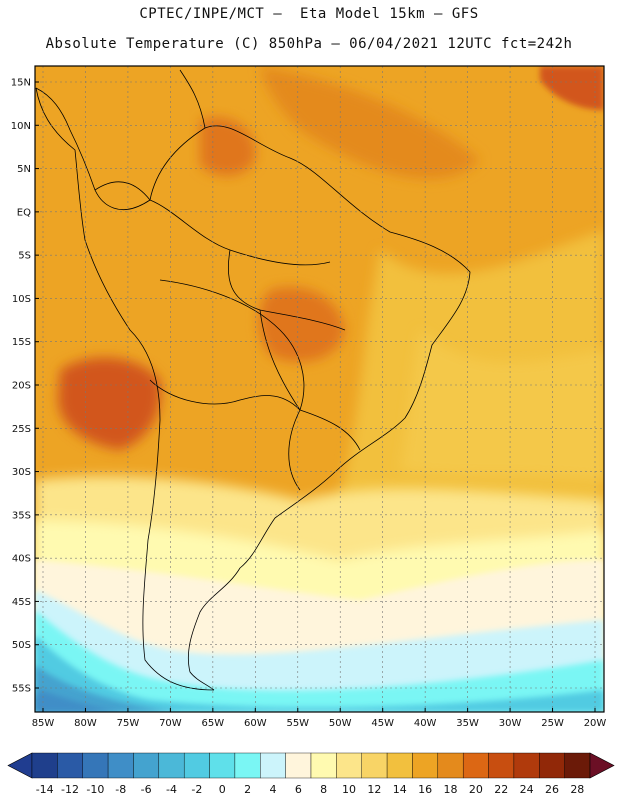 Image resolution: width=618 pixels, height=800 pixels. What do you see at coordinates (374, 789) in the screenshot?
I see `colorbar-tick-label: 12` at bounding box center [374, 789].